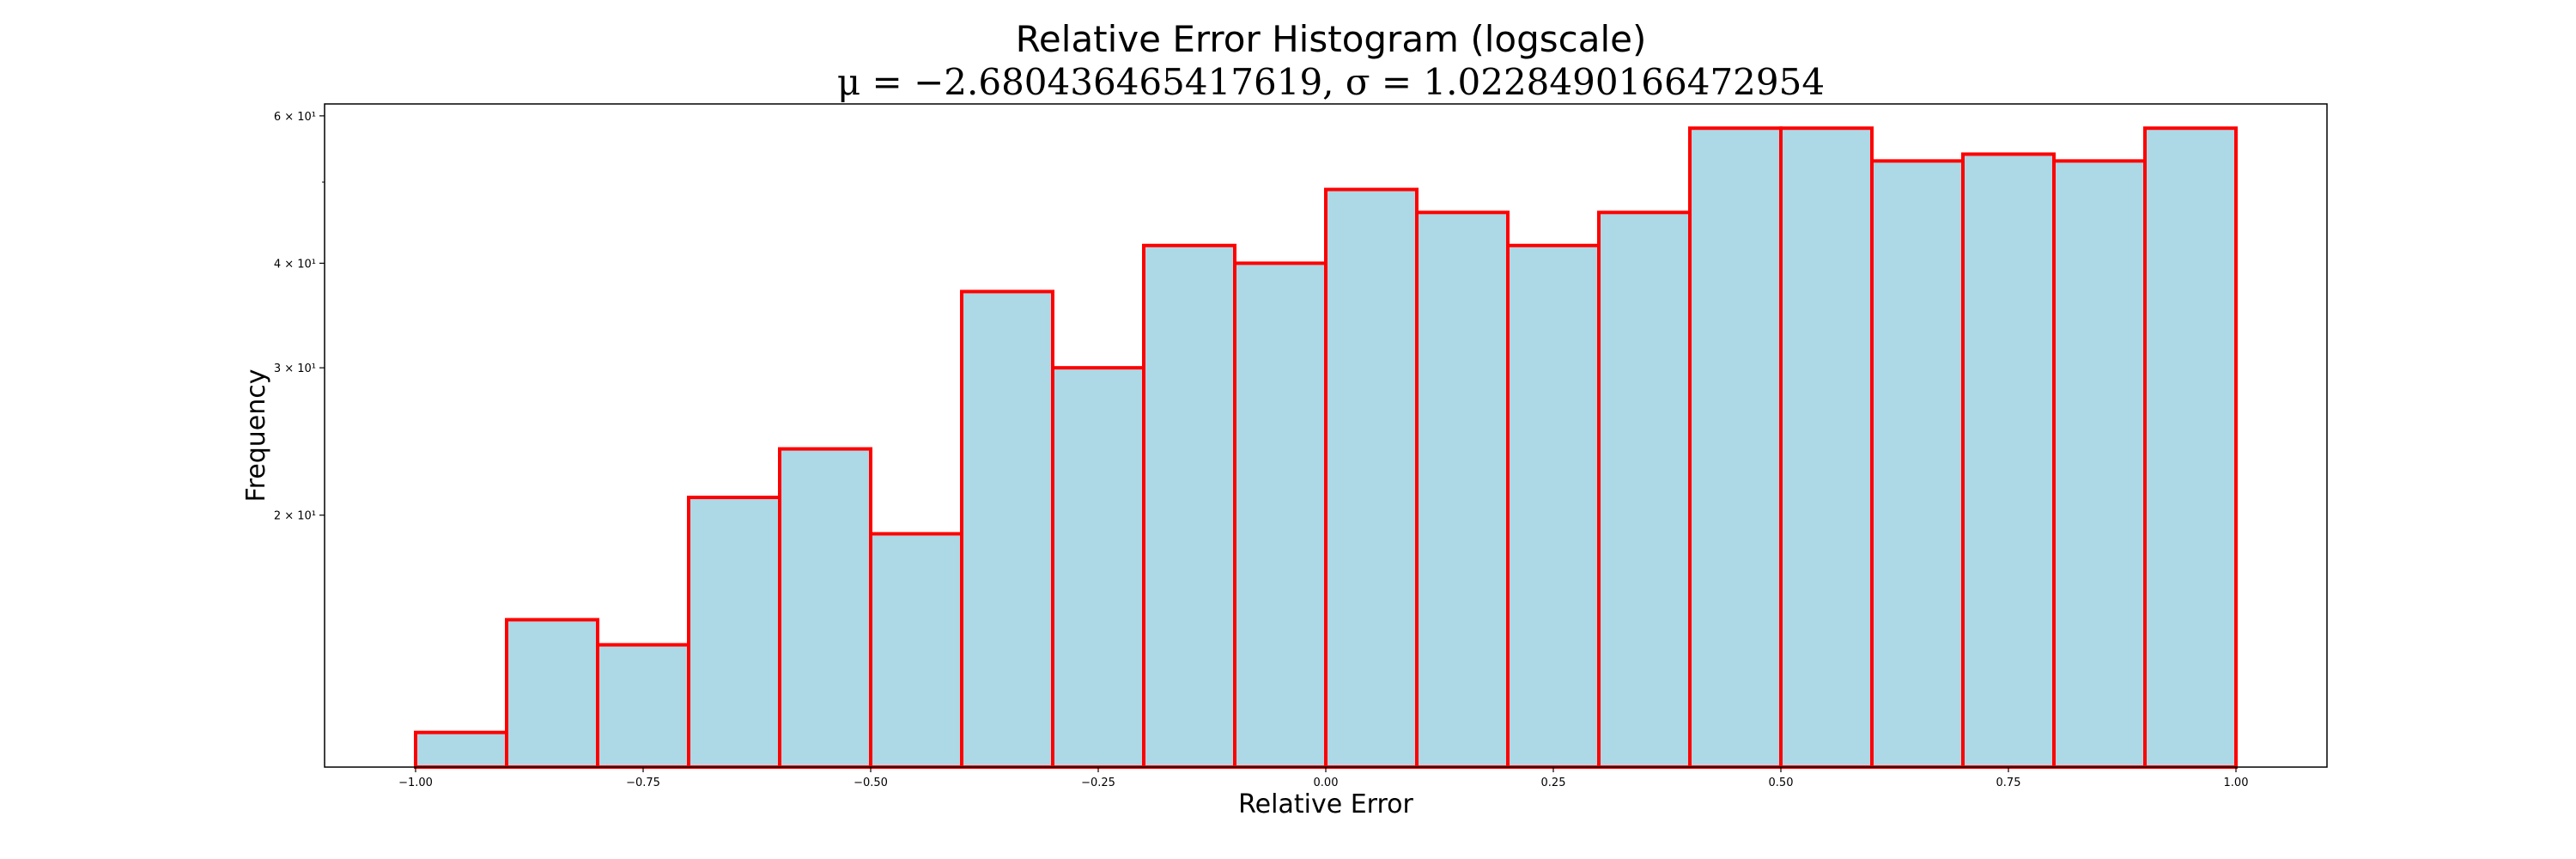 This screenshot has width=2576, height=859. I want to click on x-tick-label: −0.25, so click(1098, 783).